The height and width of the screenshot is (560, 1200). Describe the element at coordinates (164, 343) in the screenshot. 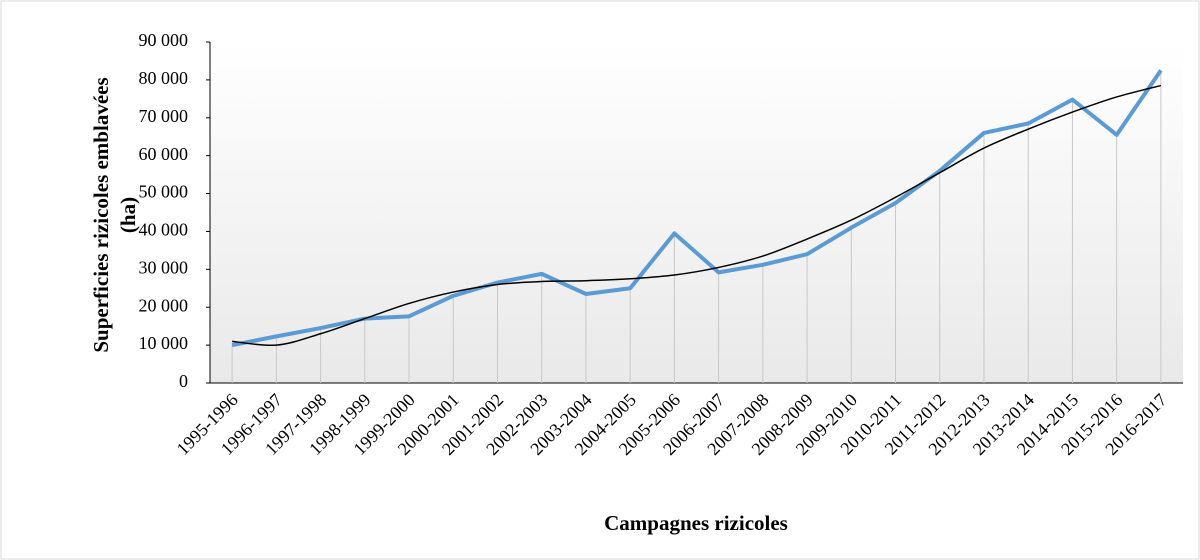

I see `y-tick-label: 10 000` at that location.